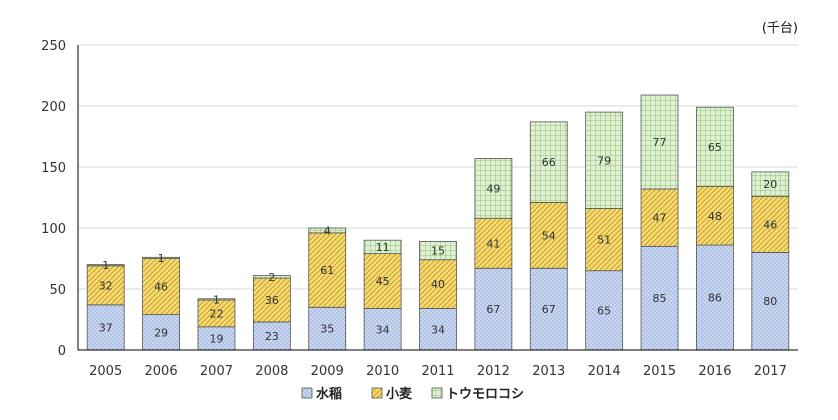 The image size is (838, 420). I want to click on data-label: 40, so click(438, 284).